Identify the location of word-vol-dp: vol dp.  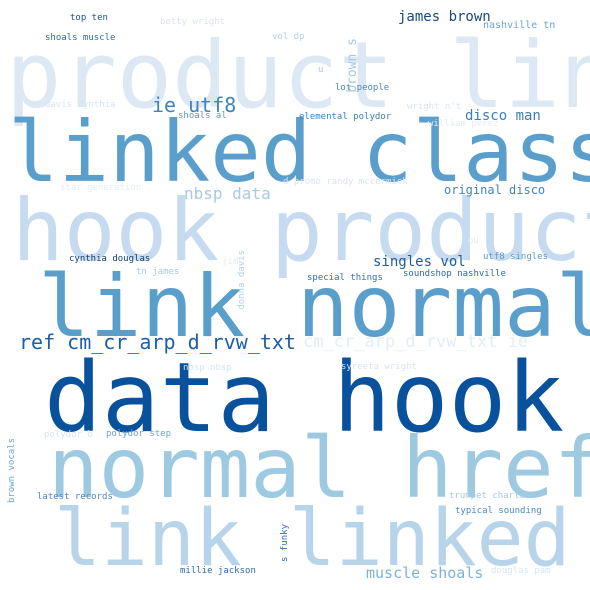
(288, 37).